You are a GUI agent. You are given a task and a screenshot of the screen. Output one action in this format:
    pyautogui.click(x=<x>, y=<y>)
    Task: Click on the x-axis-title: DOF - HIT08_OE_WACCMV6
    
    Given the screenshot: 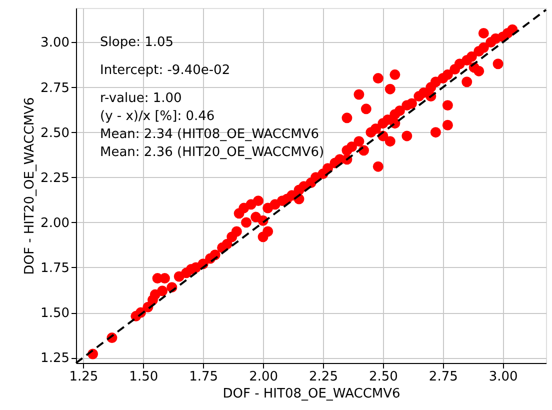 What is the action you would take?
    pyautogui.click(x=311, y=394)
    